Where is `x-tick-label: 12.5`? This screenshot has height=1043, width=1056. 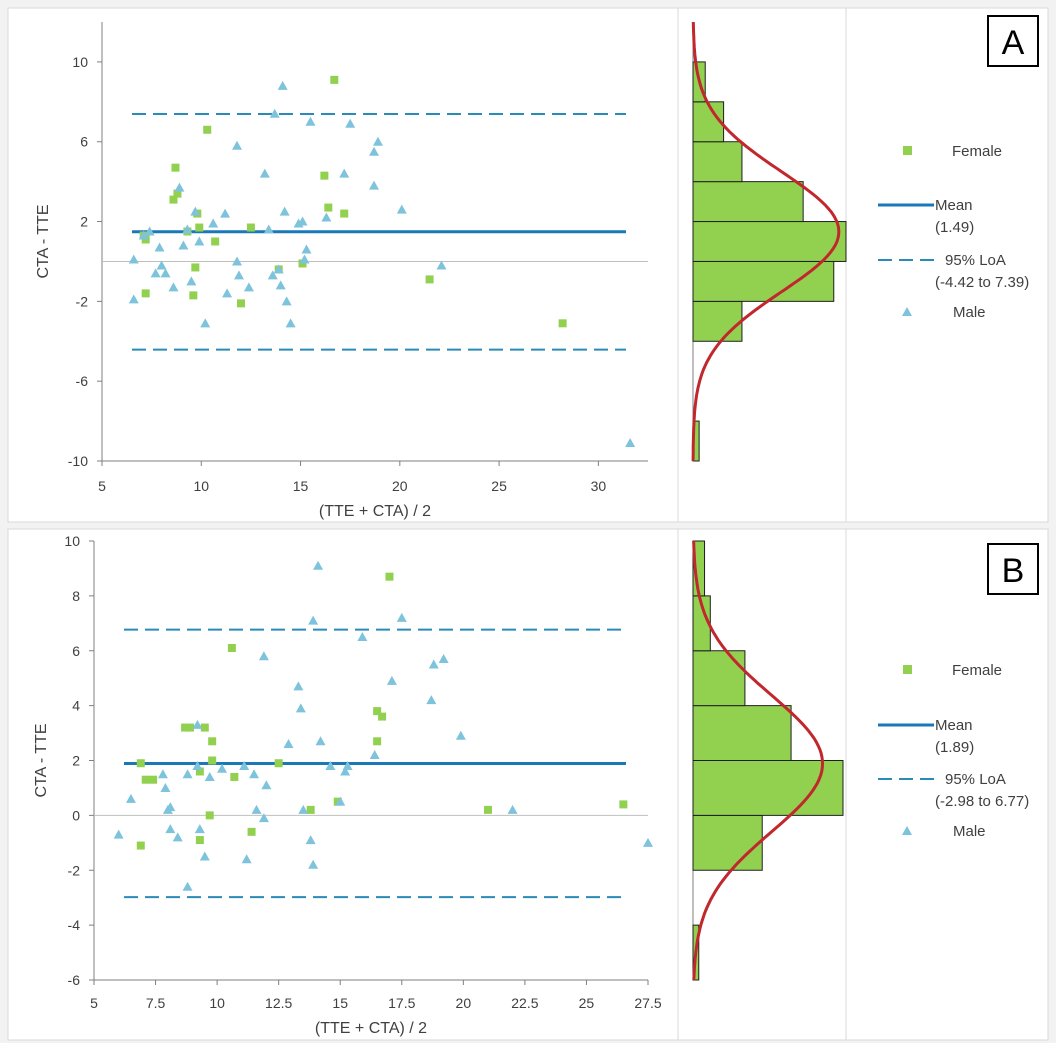 x-tick-label: 12.5 is located at coordinates (278, 1003).